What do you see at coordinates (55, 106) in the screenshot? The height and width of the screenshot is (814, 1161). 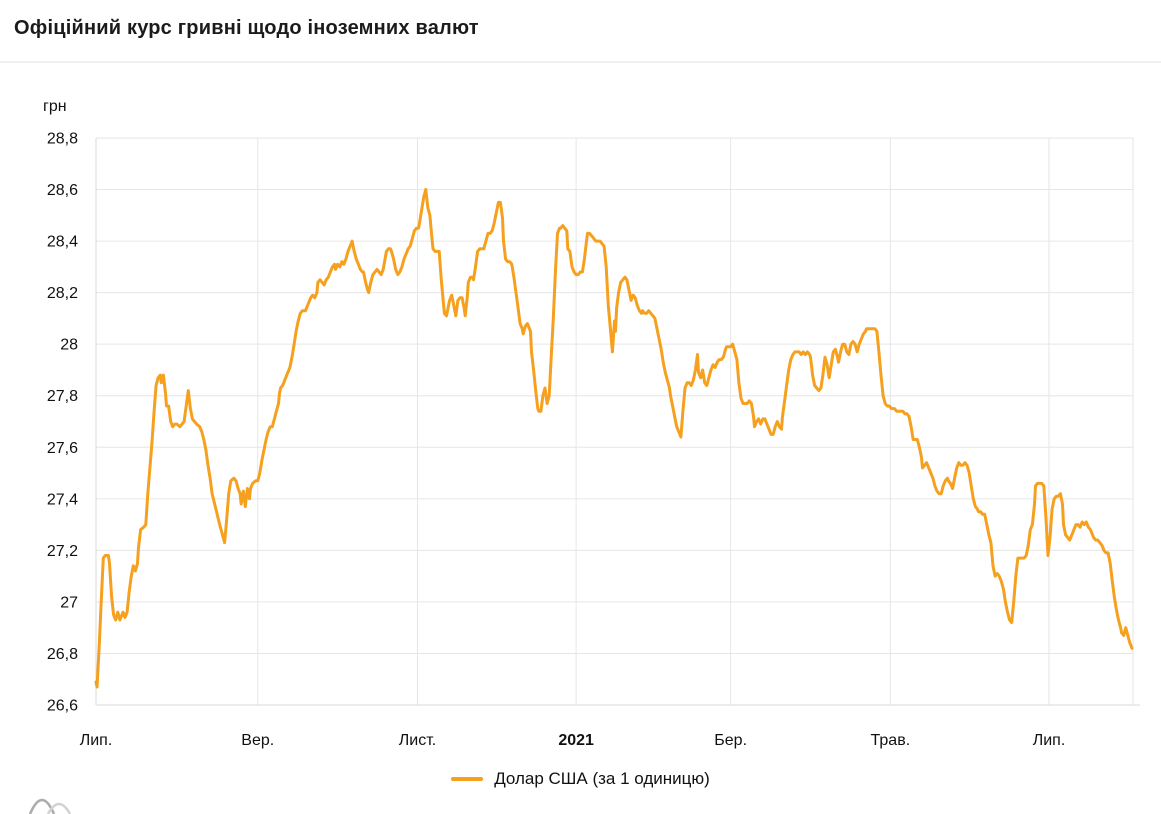 I see `y-axis-unit-label: грн` at bounding box center [55, 106].